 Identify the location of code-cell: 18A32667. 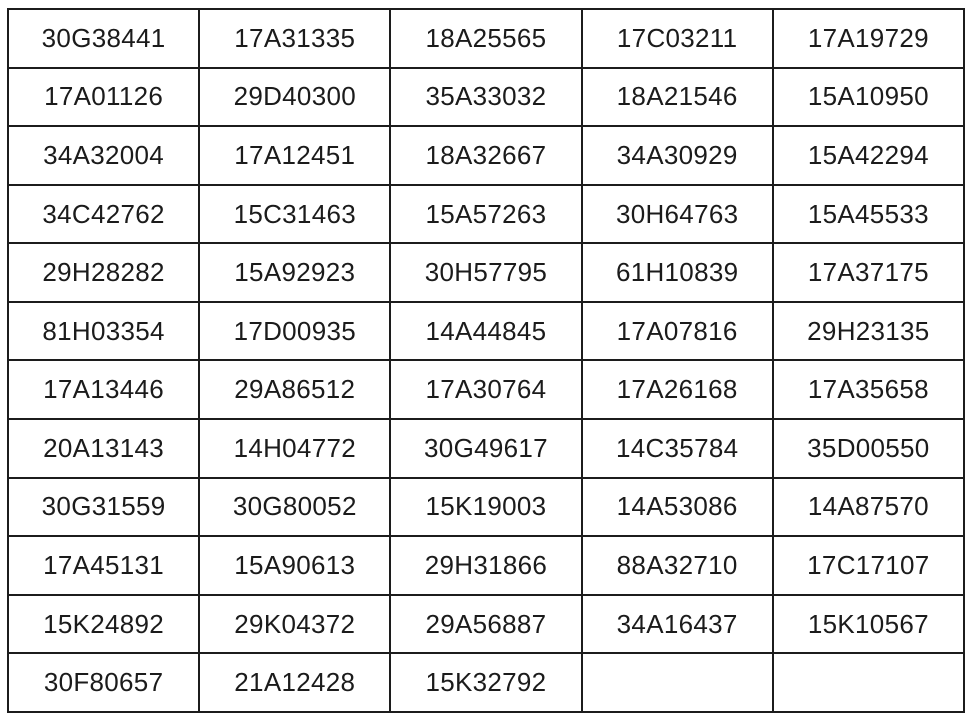
(486, 155).